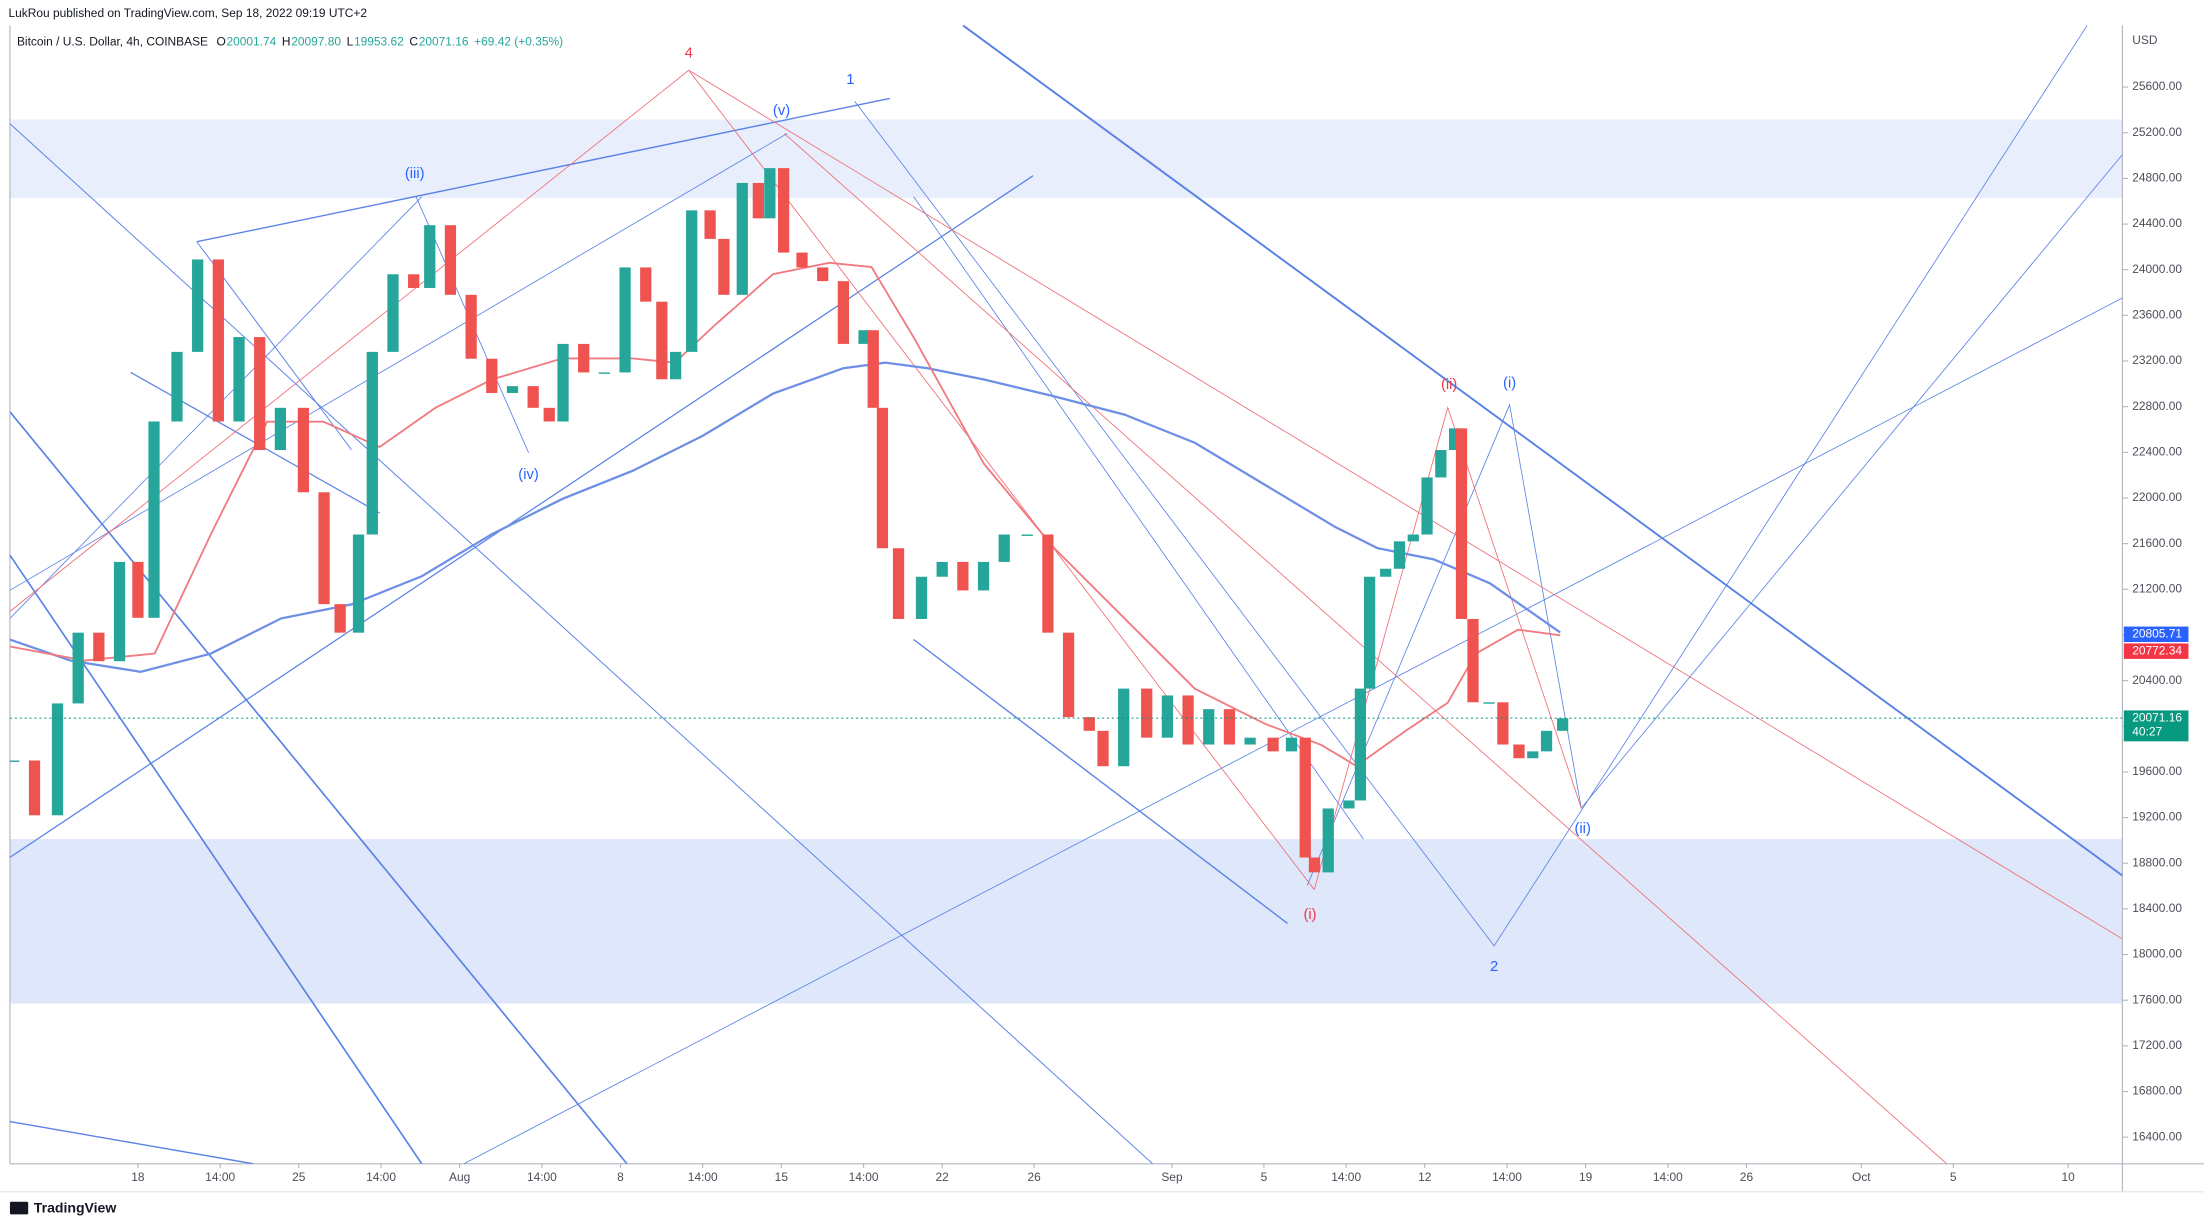  What do you see at coordinates (781, 111) in the screenshot?
I see `wave-label: (v)` at bounding box center [781, 111].